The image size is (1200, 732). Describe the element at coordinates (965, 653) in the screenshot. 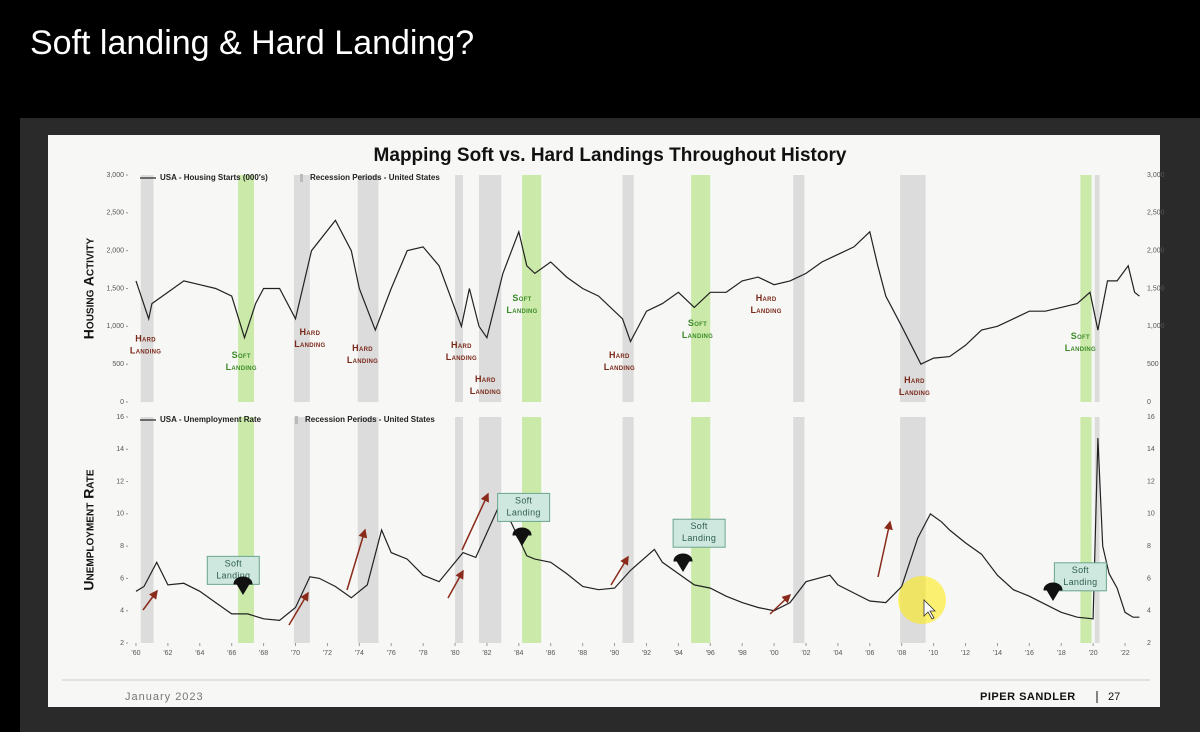

I see `x-tick-label: '12` at that location.